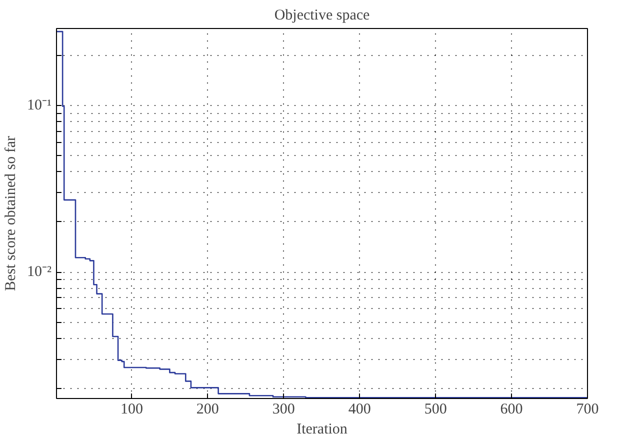 The height and width of the screenshot is (440, 617). I want to click on x-axis-title: Iteration, so click(322, 430).